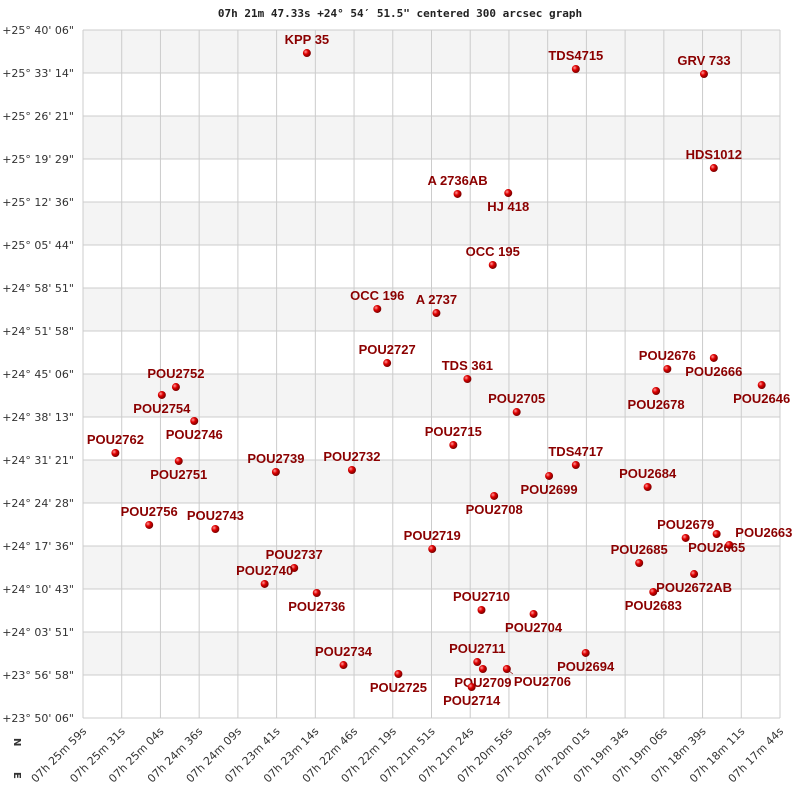  I want to click on star-point: POU2756, so click(149, 516).